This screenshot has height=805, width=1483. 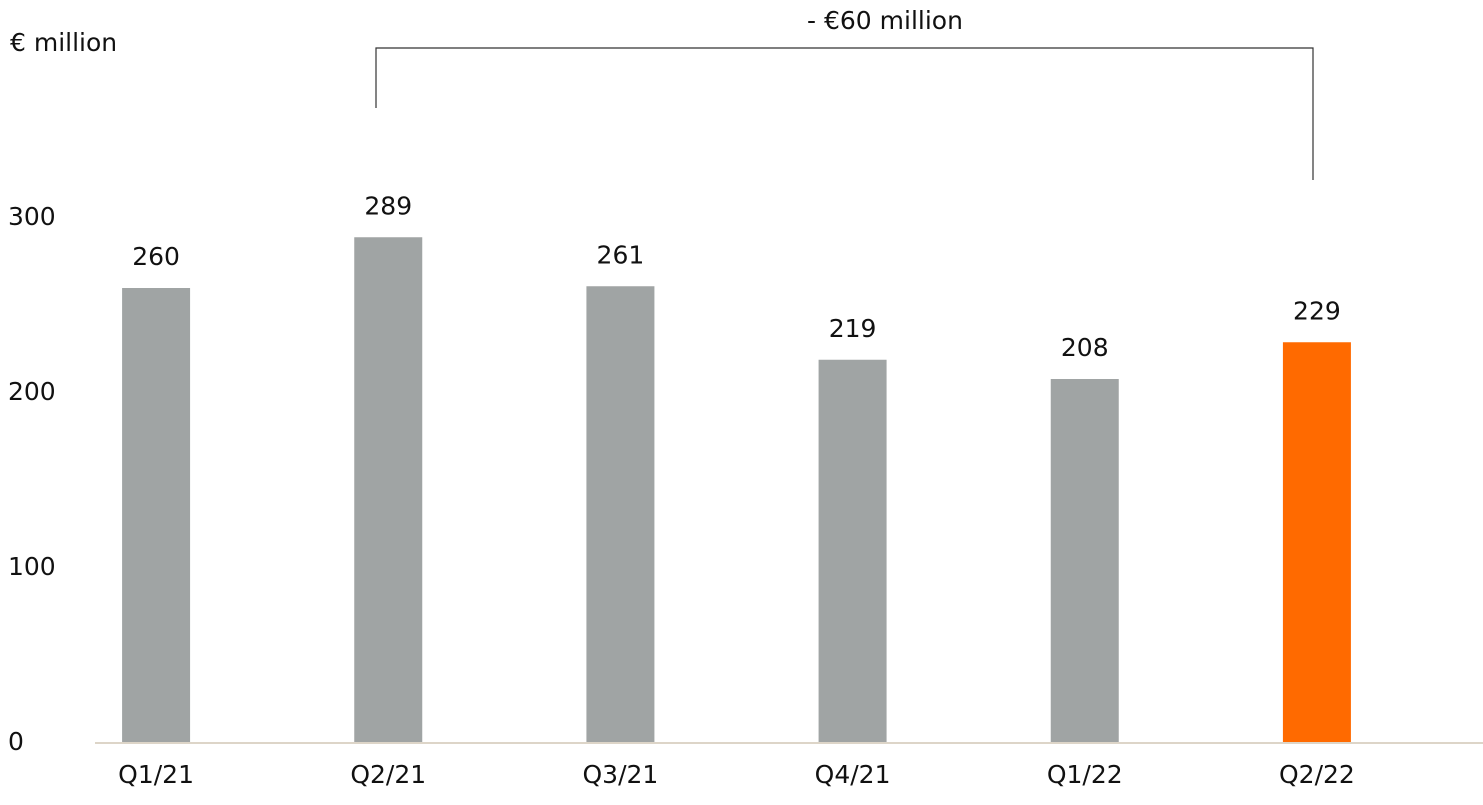 What do you see at coordinates (885, 20) in the screenshot?
I see `annotation: - €60 million` at bounding box center [885, 20].